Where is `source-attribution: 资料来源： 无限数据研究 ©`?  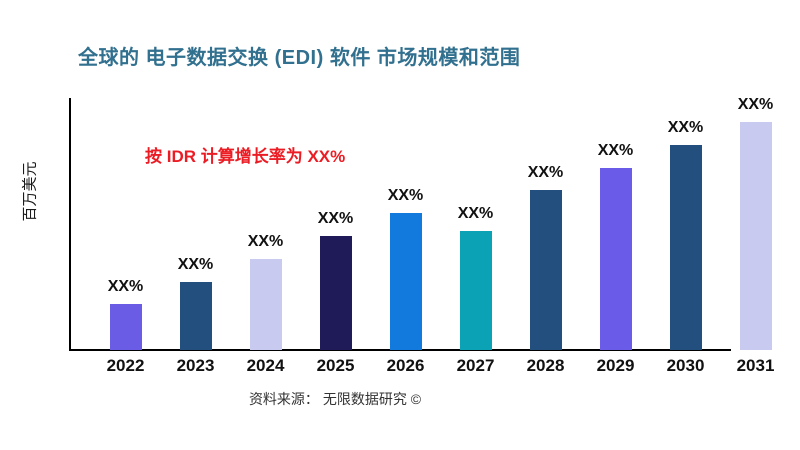 source-attribution: 资料来源： 无限数据研究 © is located at coordinates (335, 399).